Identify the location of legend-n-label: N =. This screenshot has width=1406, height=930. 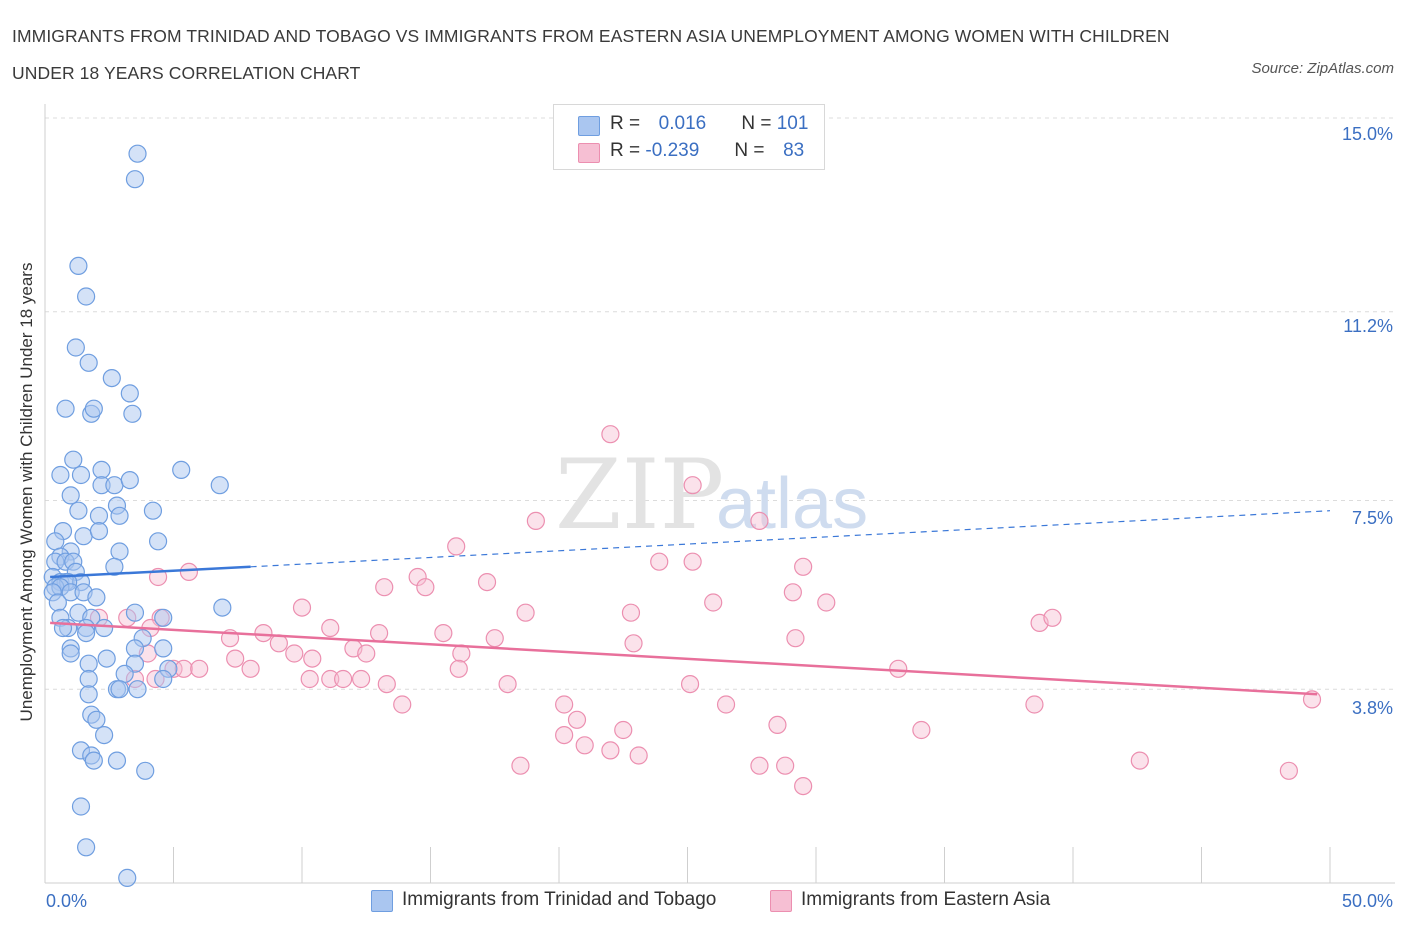
(749, 150).